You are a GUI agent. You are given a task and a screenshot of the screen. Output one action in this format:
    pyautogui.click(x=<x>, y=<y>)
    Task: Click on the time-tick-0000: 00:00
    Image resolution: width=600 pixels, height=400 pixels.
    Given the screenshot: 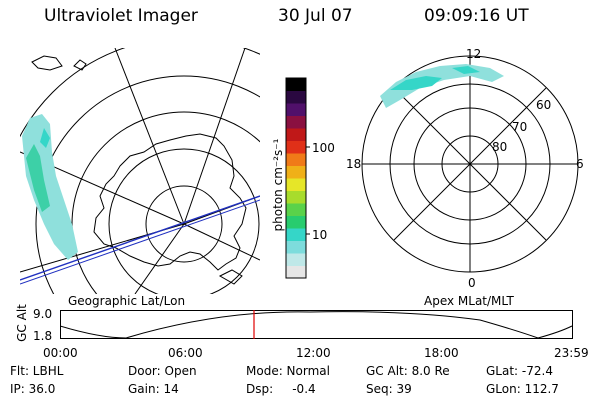 What is the action you would take?
    pyautogui.click(x=60, y=353)
    